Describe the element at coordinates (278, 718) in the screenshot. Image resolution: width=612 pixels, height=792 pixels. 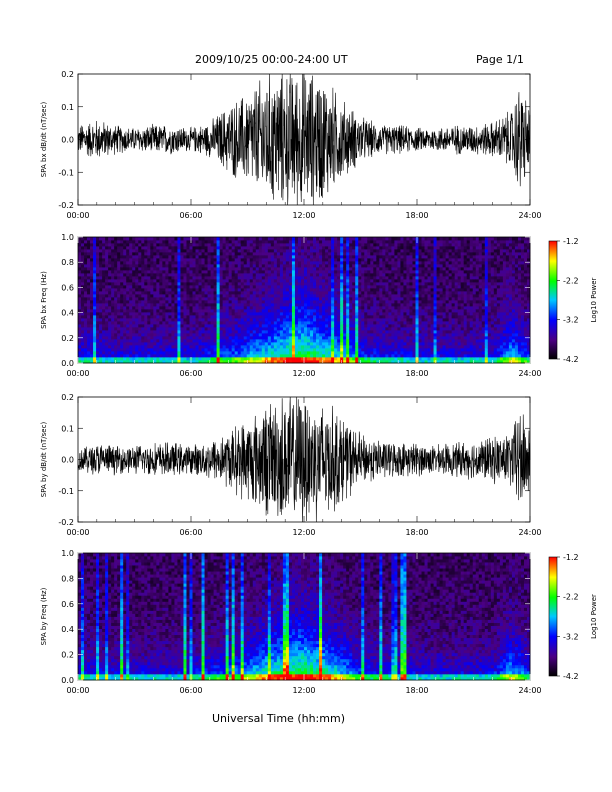
I see `x-axis-title: Universal Time (hh:mm)` at that location.